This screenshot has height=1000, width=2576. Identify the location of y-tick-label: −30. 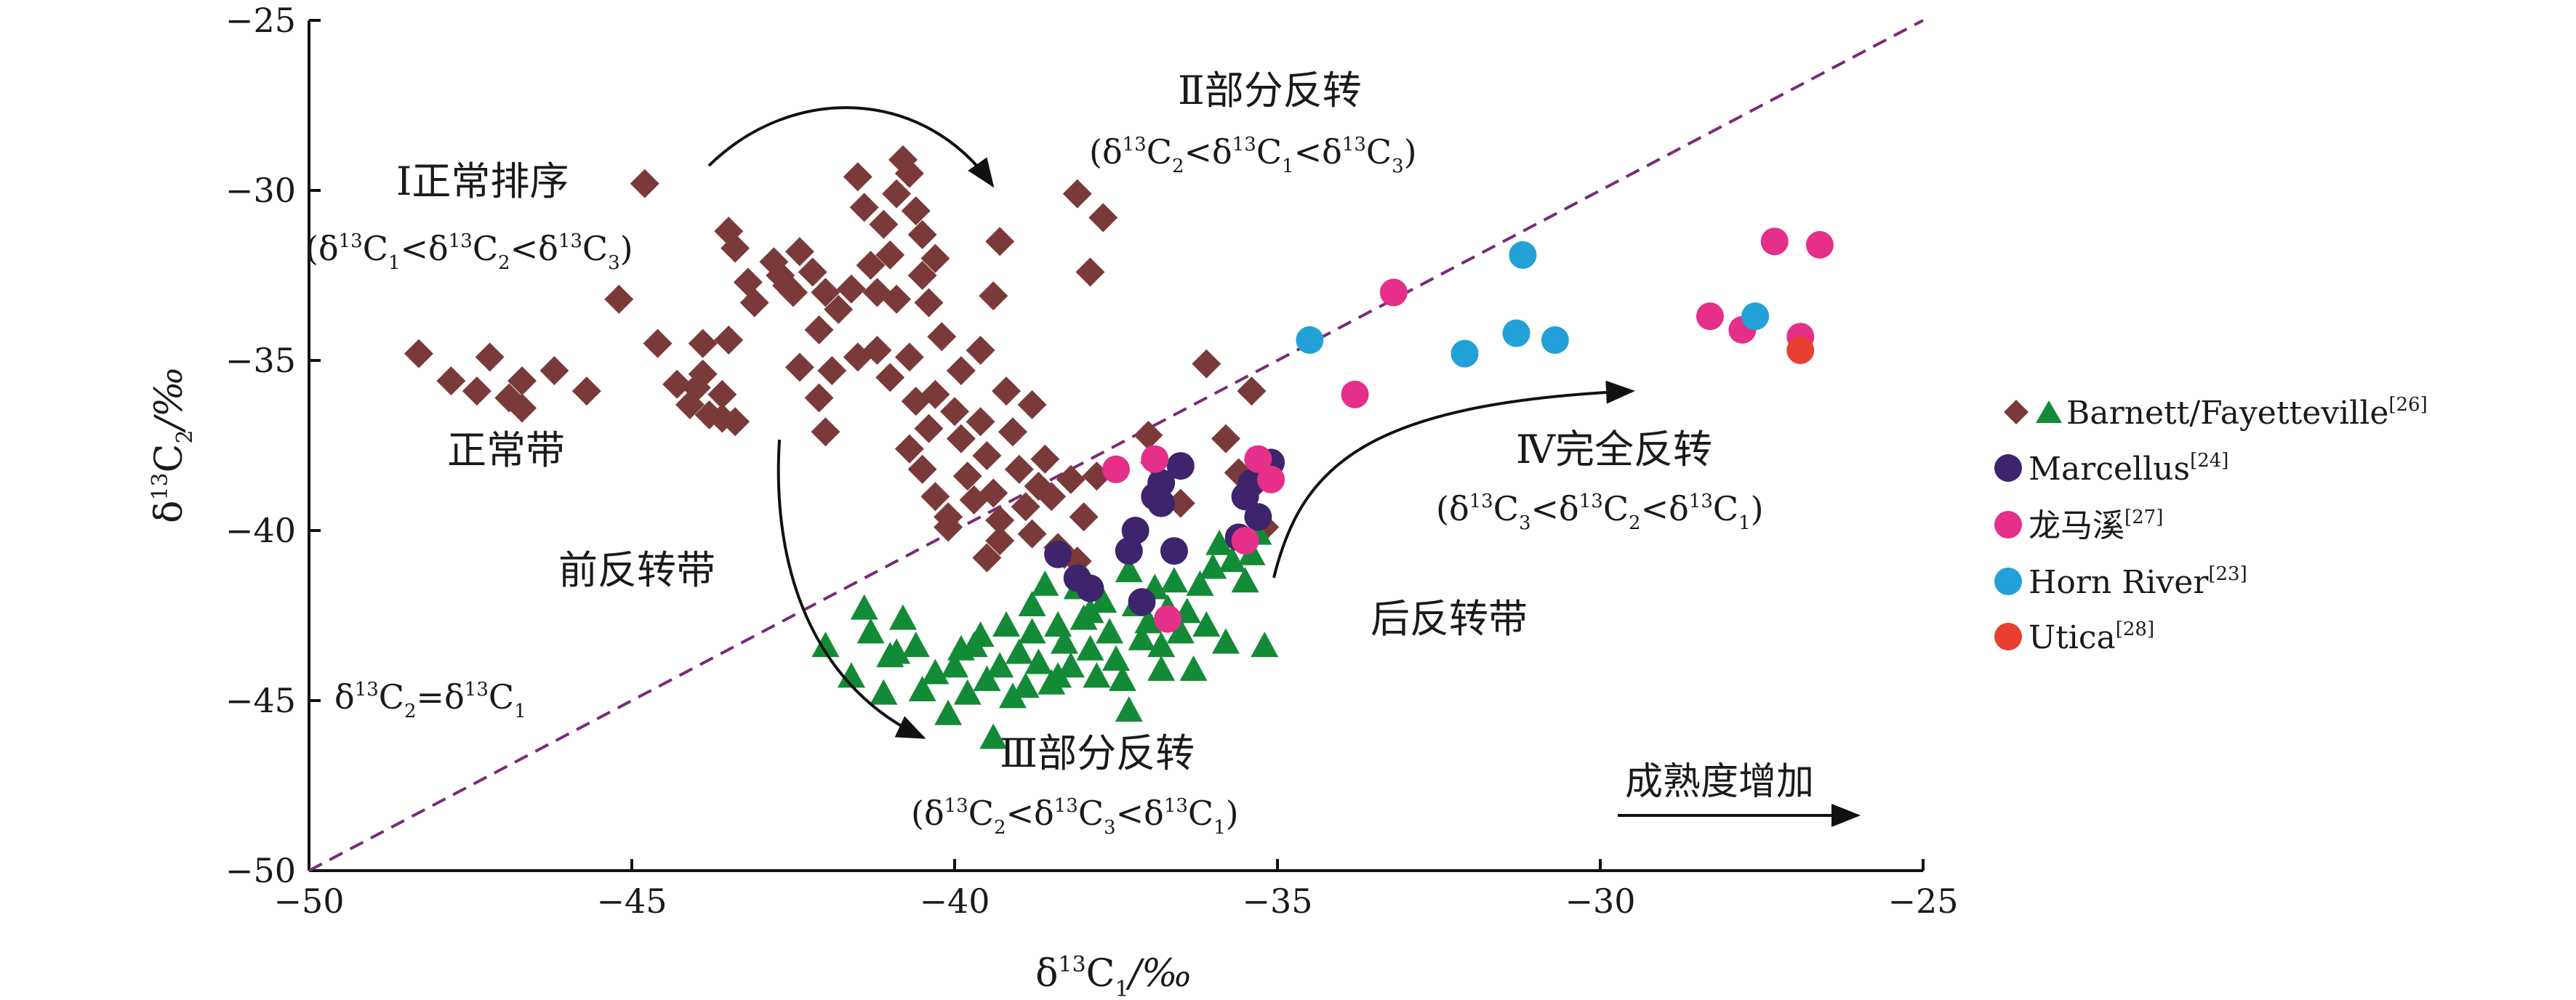
(261, 190).